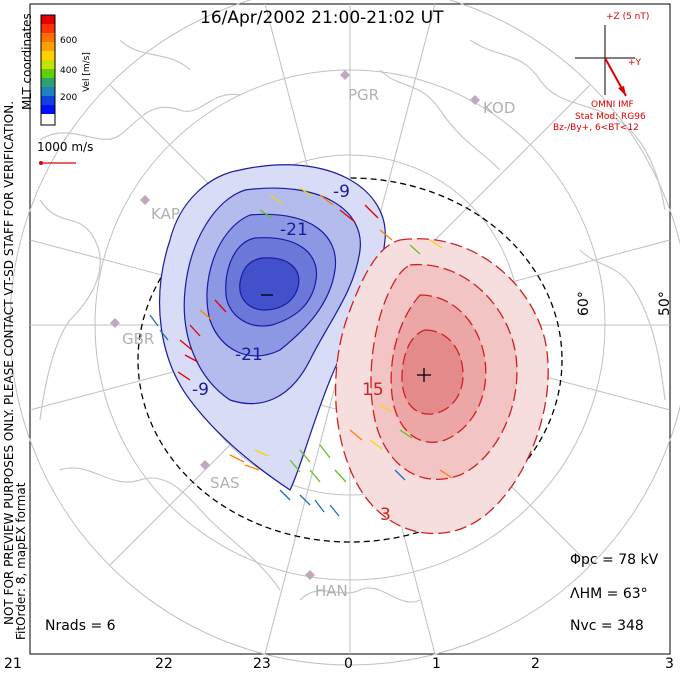  Describe the element at coordinates (364, 95) in the screenshot. I see `site-label-pgr: PGR` at that location.